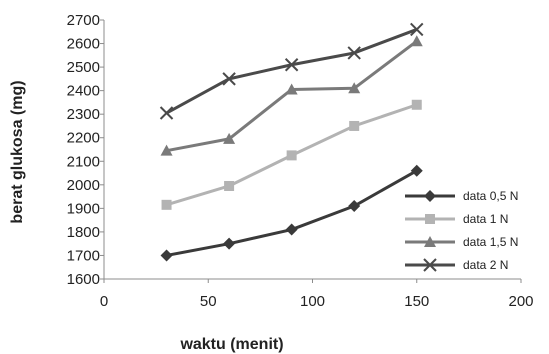 Image resolution: width=549 pixels, height=354 pixels. What do you see at coordinates (17, 151) in the screenshot?
I see `y-axis-title: berat glukosa (mg)` at bounding box center [17, 151].